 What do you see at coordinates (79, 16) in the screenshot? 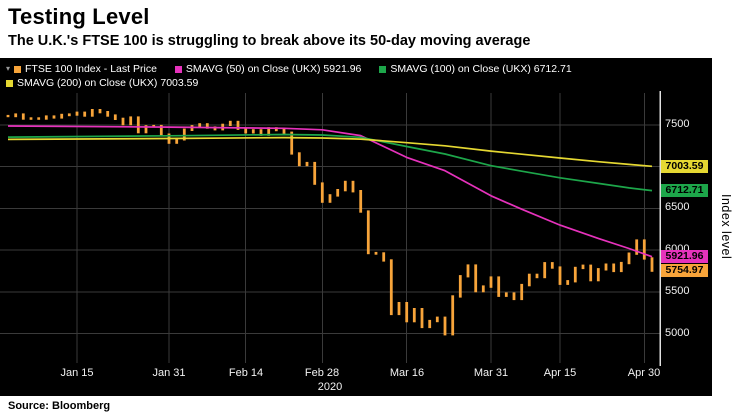
I see `chart-title: Testing Level` at bounding box center [79, 16].